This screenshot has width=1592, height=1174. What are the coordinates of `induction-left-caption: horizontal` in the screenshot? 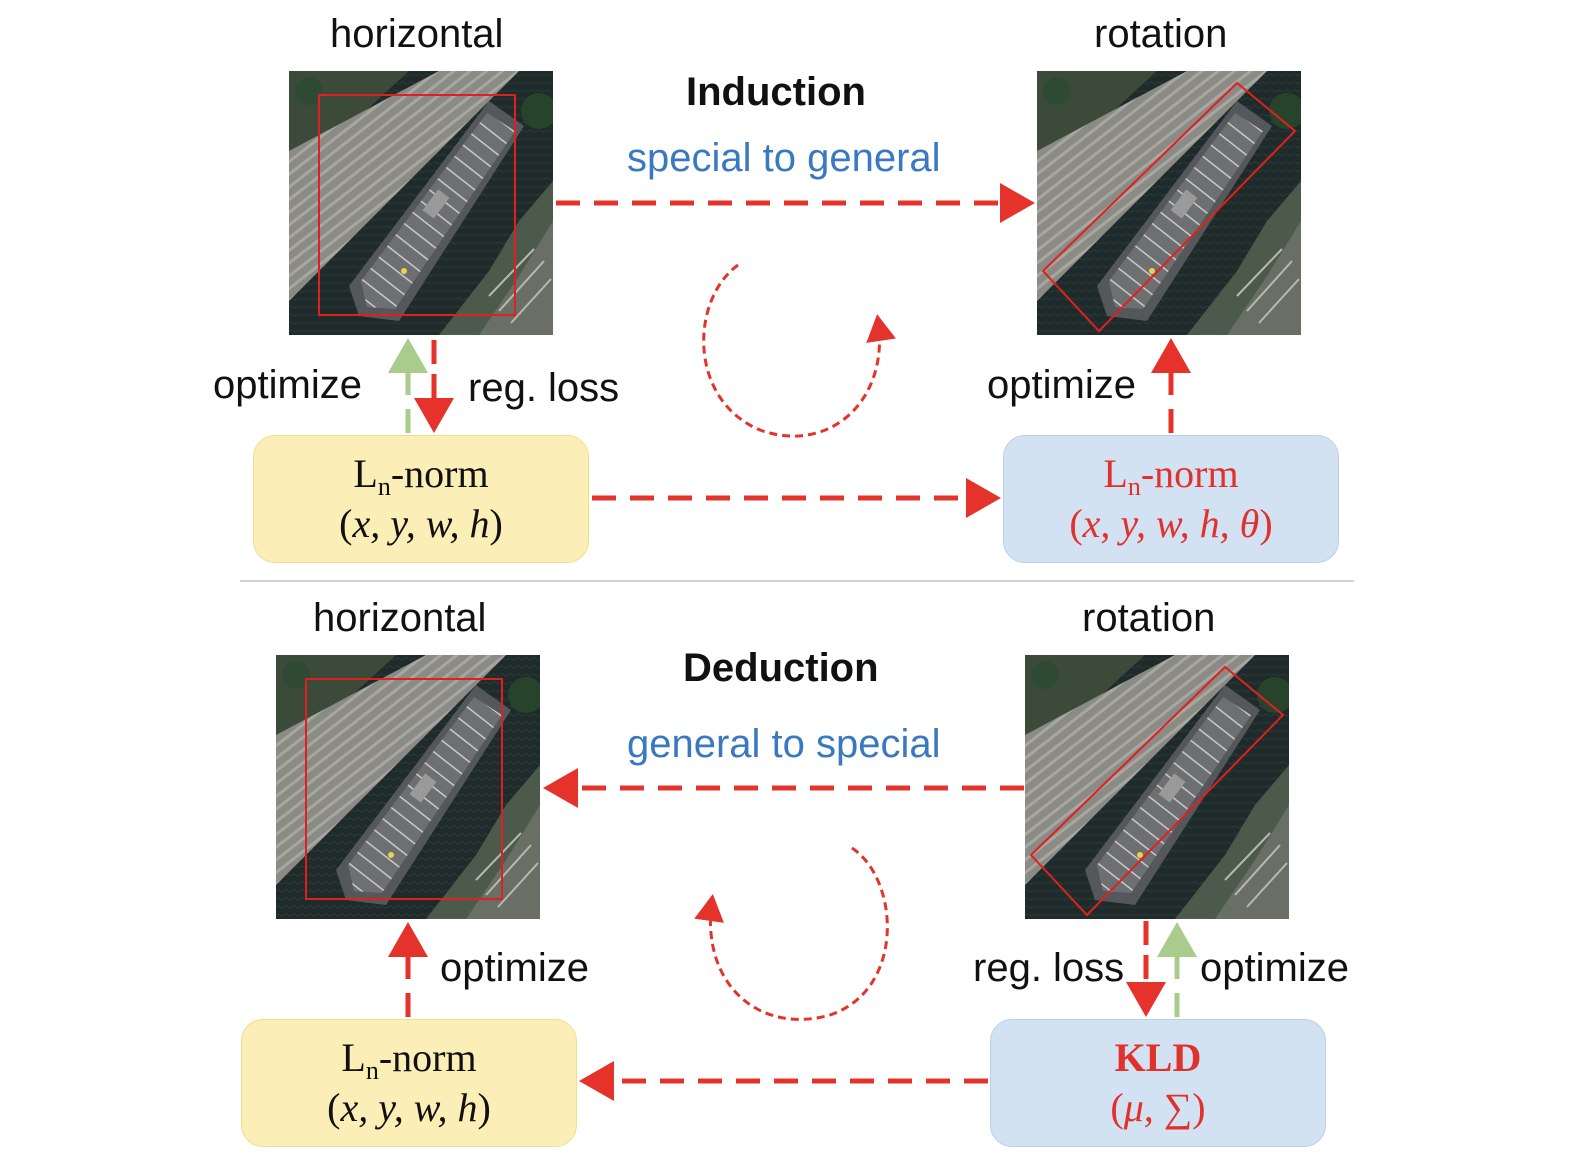 It's located at (417, 34).